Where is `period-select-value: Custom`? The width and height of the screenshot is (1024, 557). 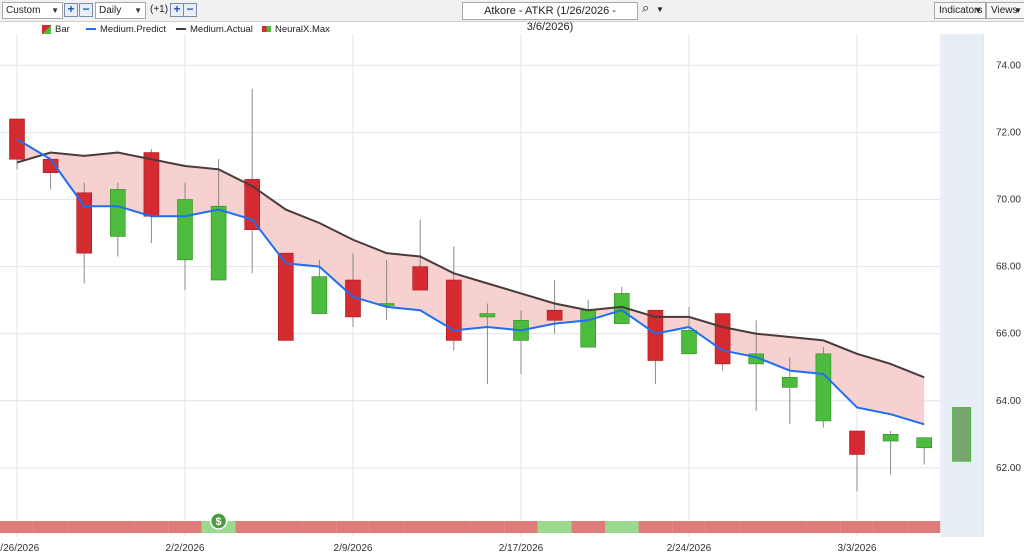
period-select-value: Custom is located at coordinates (23, 10).